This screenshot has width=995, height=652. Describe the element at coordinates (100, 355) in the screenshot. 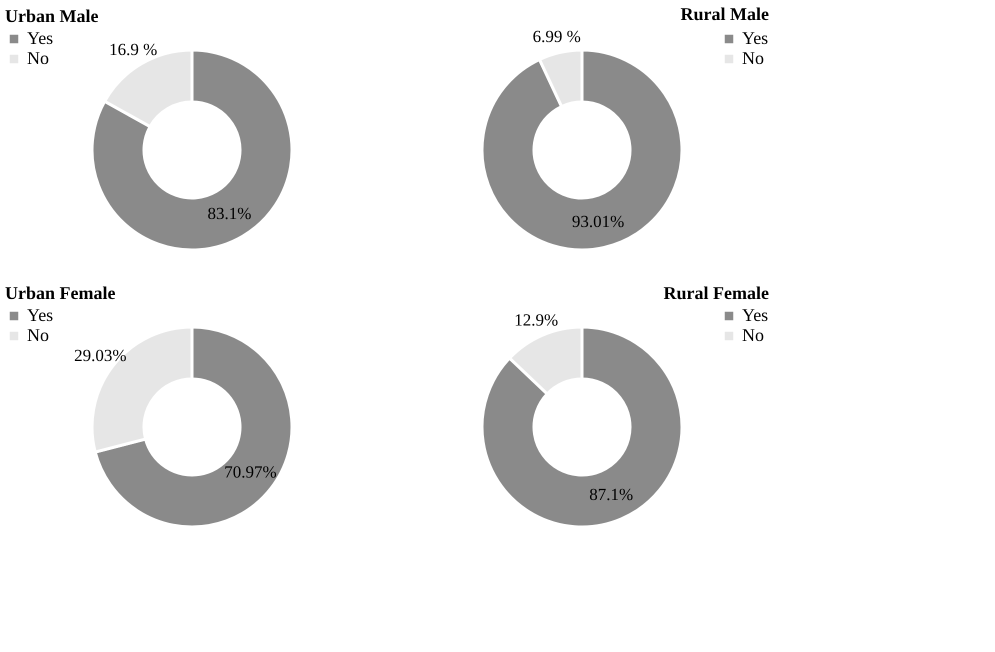

I see `data-label: 29.03%` at that location.